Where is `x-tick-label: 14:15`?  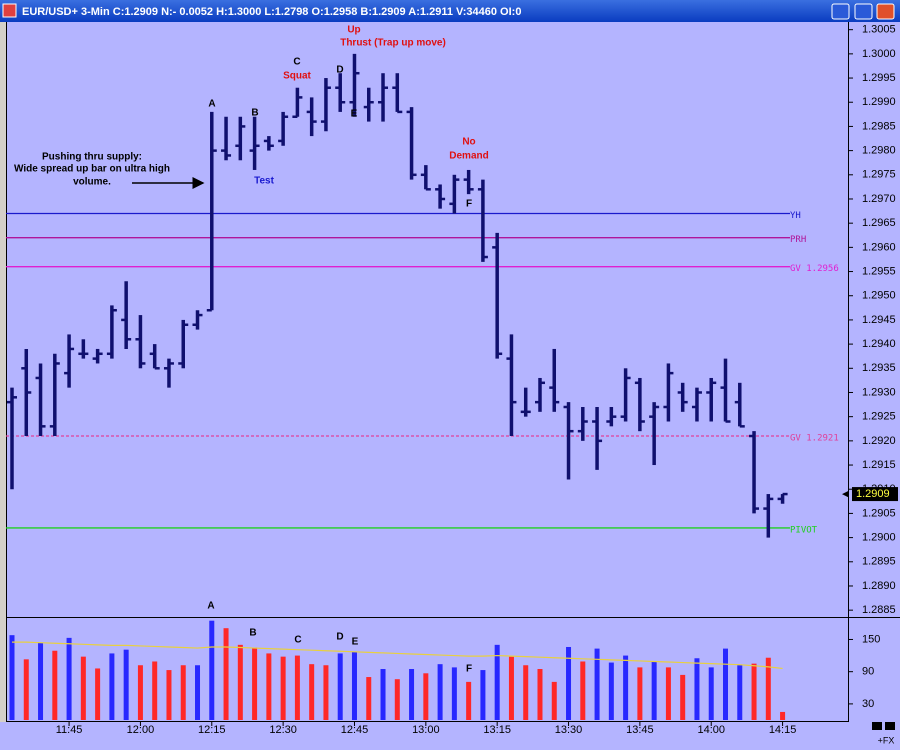
x-tick-label: 14:15 is located at coordinates (783, 730).